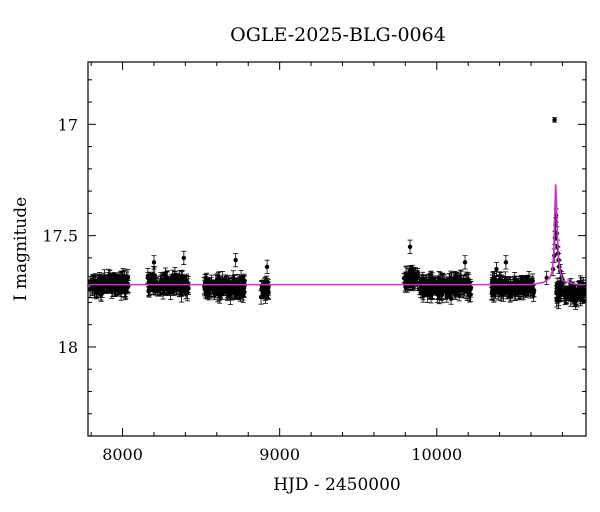  Describe the element at coordinates (21, 249) in the screenshot. I see `y-axis-label: I magnitude` at that location.